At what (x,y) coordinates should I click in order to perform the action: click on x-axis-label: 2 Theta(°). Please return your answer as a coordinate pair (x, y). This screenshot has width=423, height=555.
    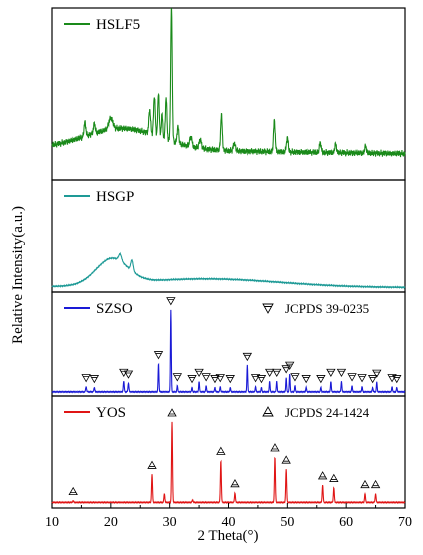
    Looking at the image, I should click on (227, 536).